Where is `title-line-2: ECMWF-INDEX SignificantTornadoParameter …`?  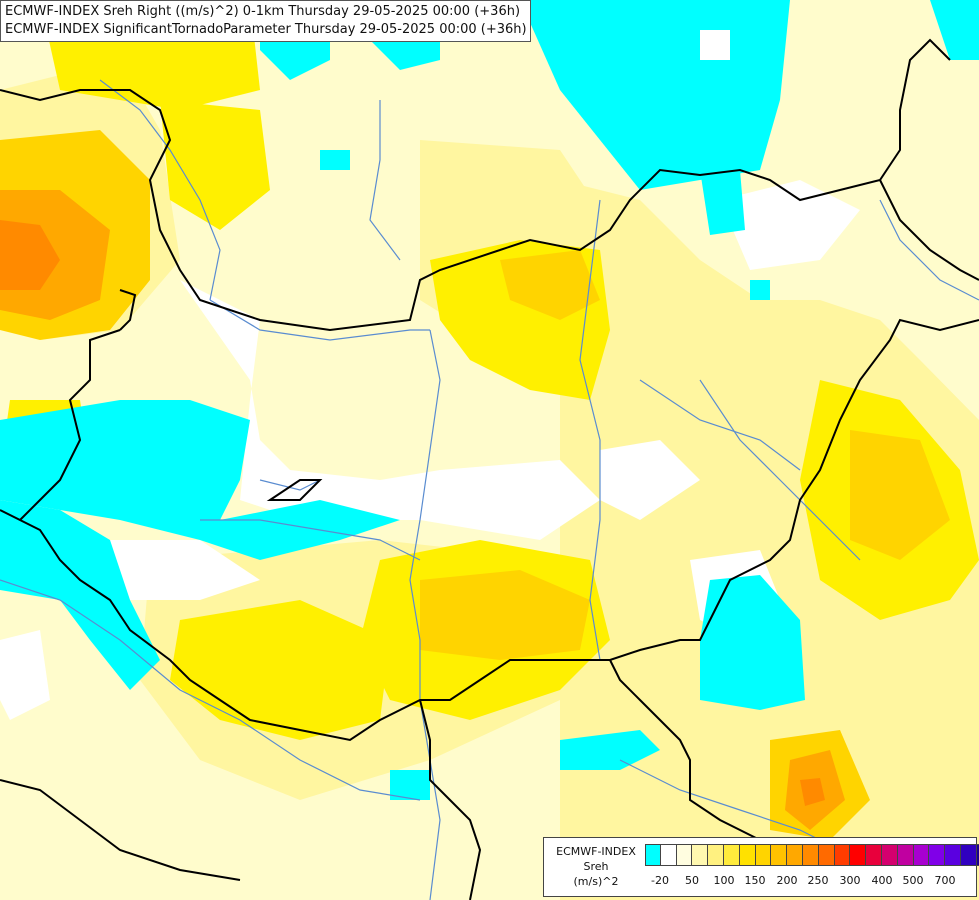 title-line-2: ECMWF-INDEX SignificantTornadoParameter … is located at coordinates (266, 29).